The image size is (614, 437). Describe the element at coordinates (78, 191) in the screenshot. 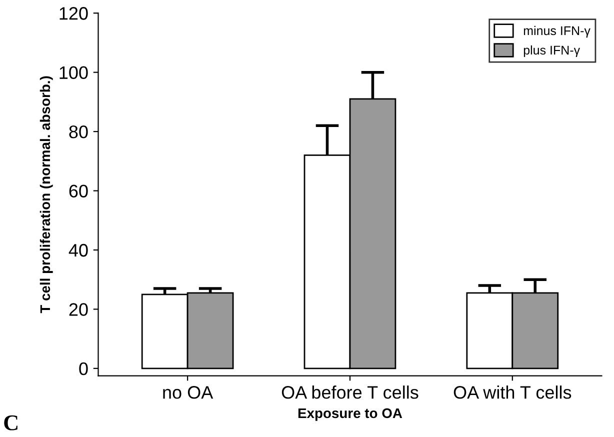

I see `y-tick-label: 60` at that location.